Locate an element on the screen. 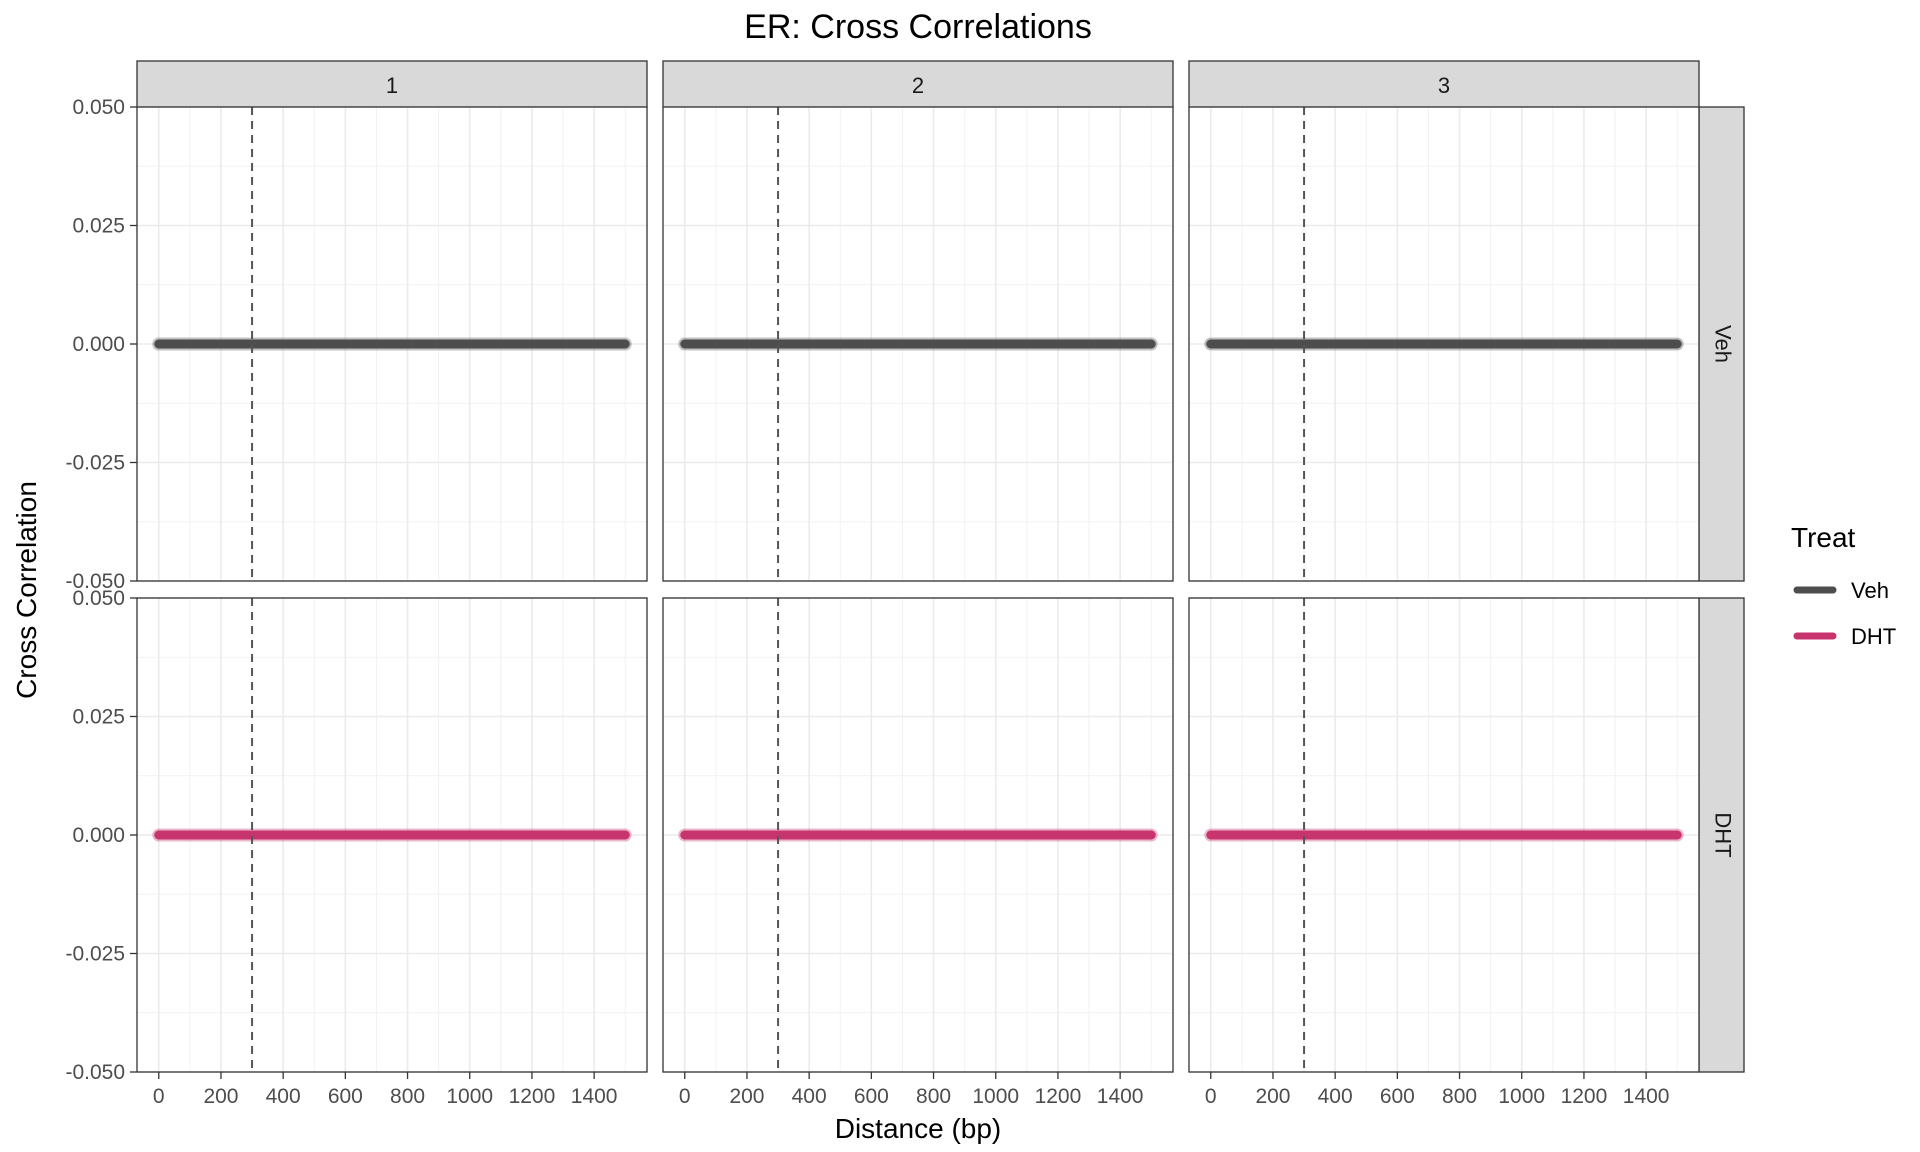  facet-strip-col-label: 1 is located at coordinates (392, 85).